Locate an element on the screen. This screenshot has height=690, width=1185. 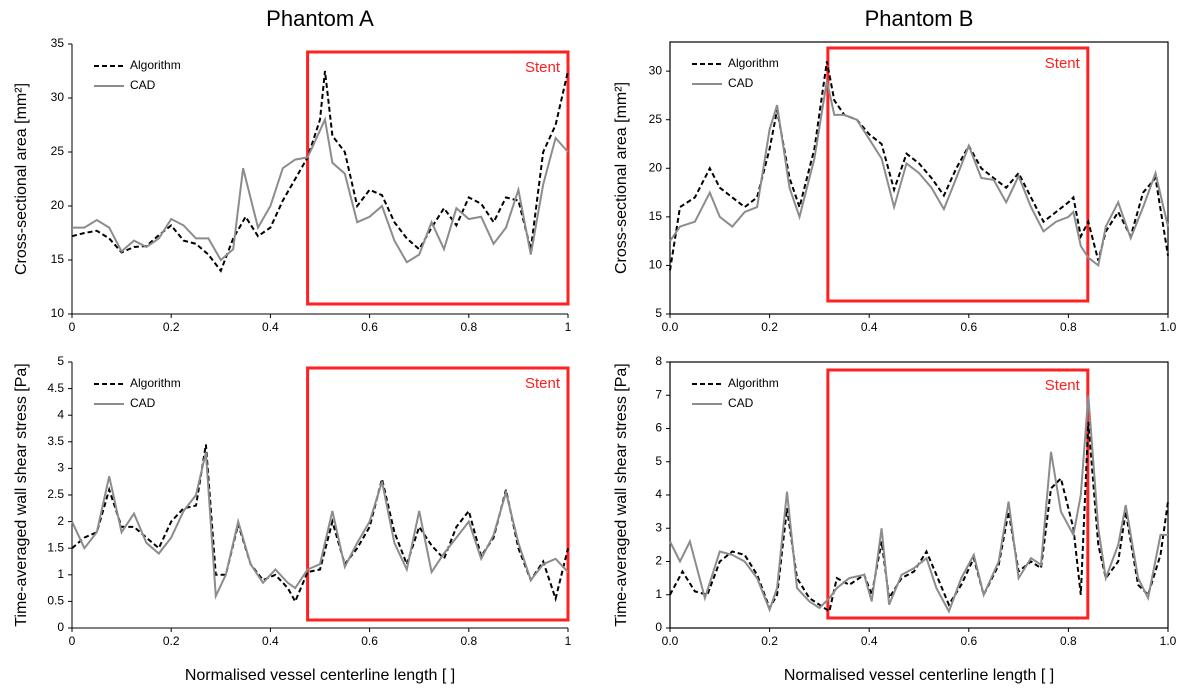
y-tick-label: 4.5 is located at coordinates (55, 388).